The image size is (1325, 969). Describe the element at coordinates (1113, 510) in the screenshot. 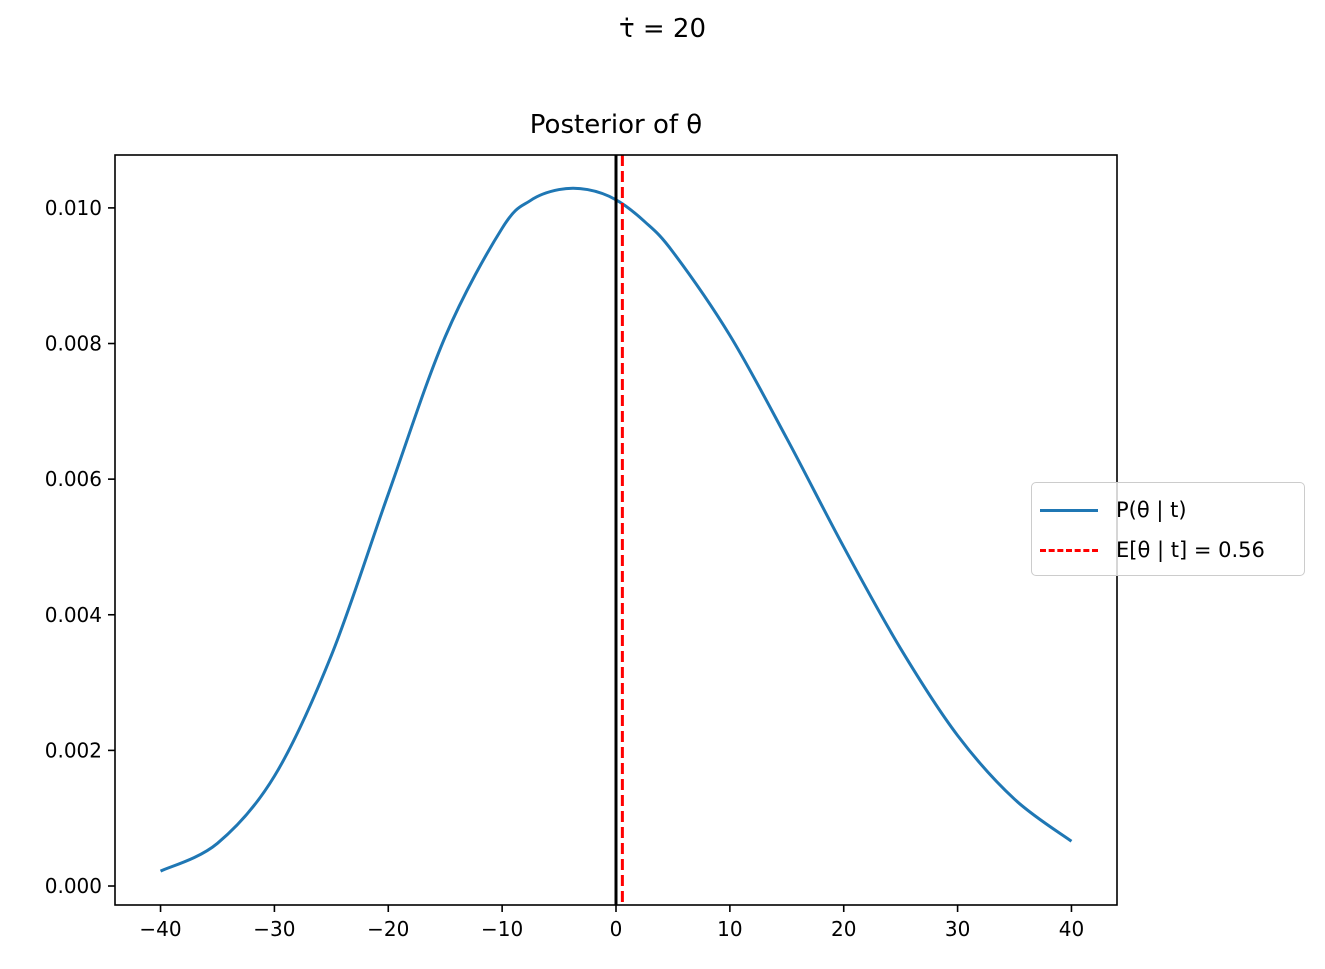

I see `legend-entry-posterior: P(θ | t)` at that location.